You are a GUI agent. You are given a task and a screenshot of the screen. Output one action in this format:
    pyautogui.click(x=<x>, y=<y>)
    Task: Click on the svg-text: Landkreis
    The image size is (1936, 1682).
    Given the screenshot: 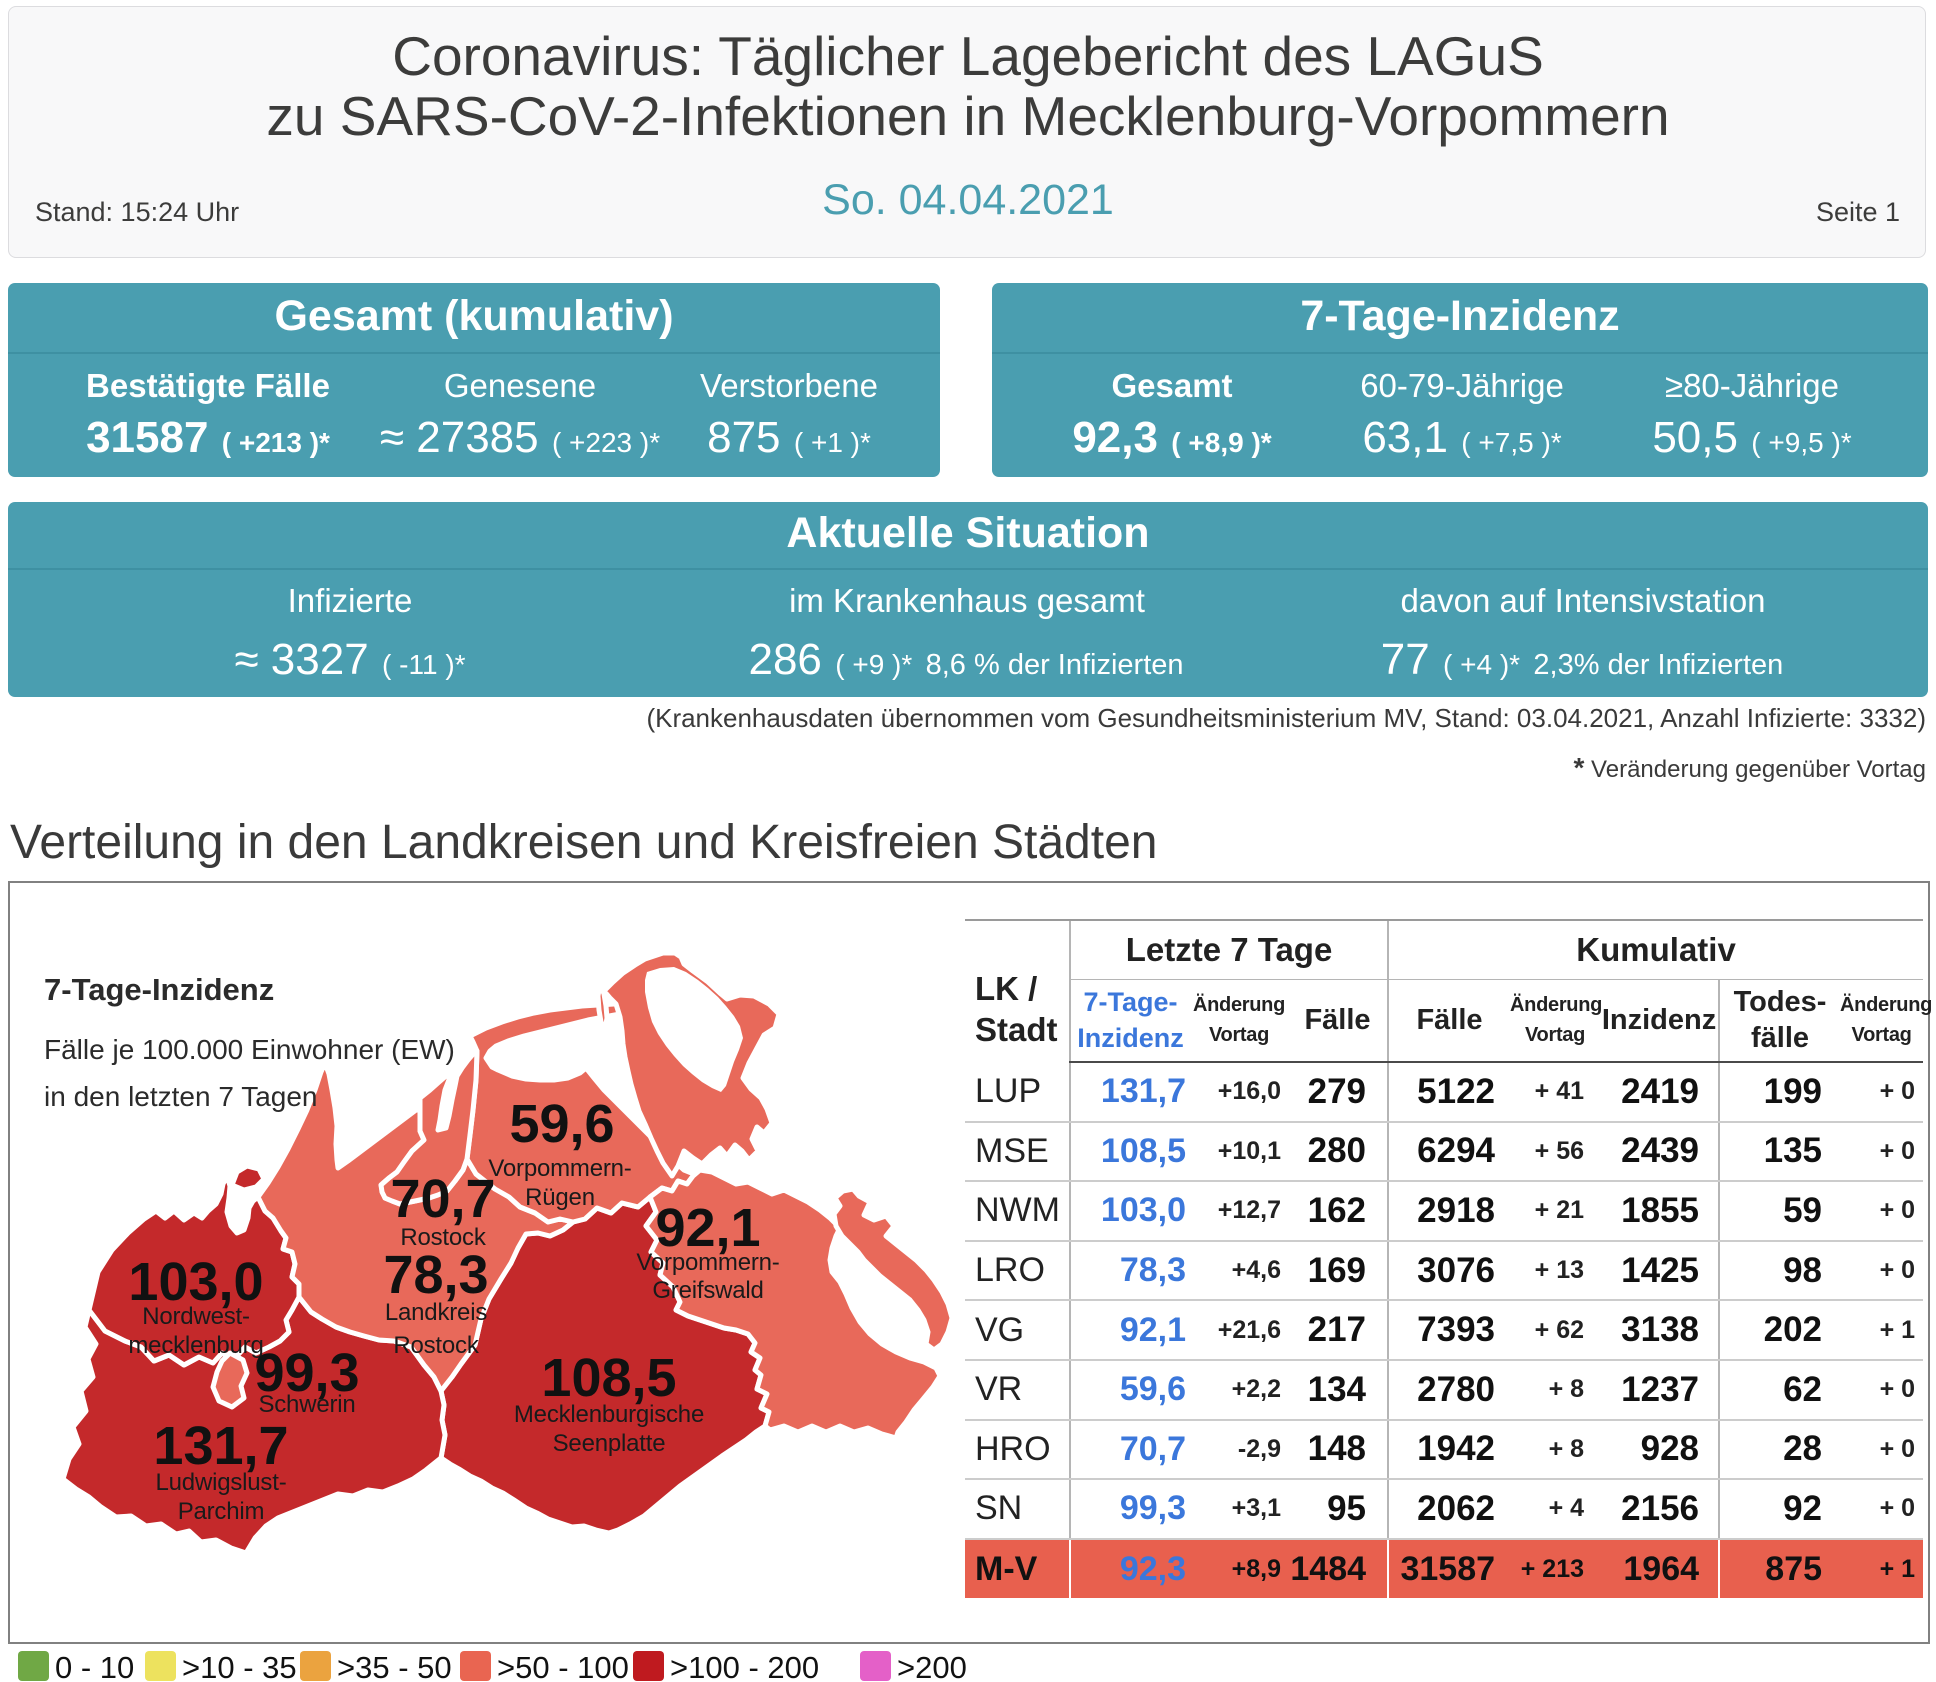 What is the action you would take?
    pyautogui.click(x=436, y=1312)
    